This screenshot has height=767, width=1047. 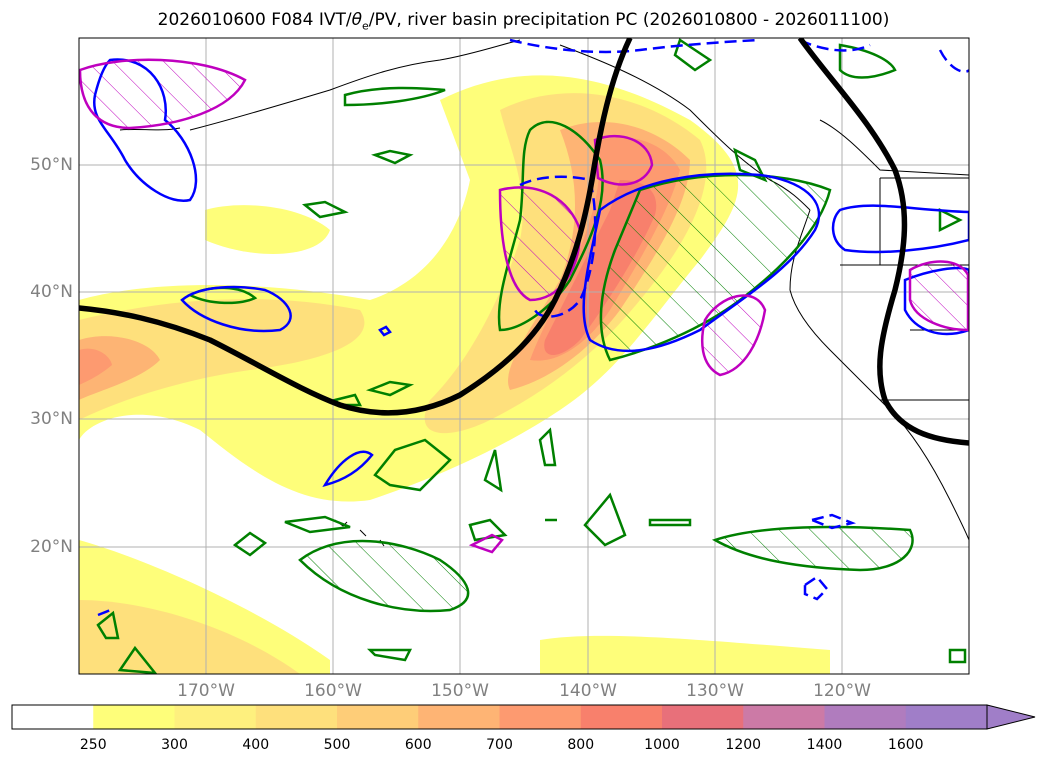 What do you see at coordinates (337, 745) in the screenshot?
I see `colorbar-tick-label: 500` at bounding box center [337, 745].